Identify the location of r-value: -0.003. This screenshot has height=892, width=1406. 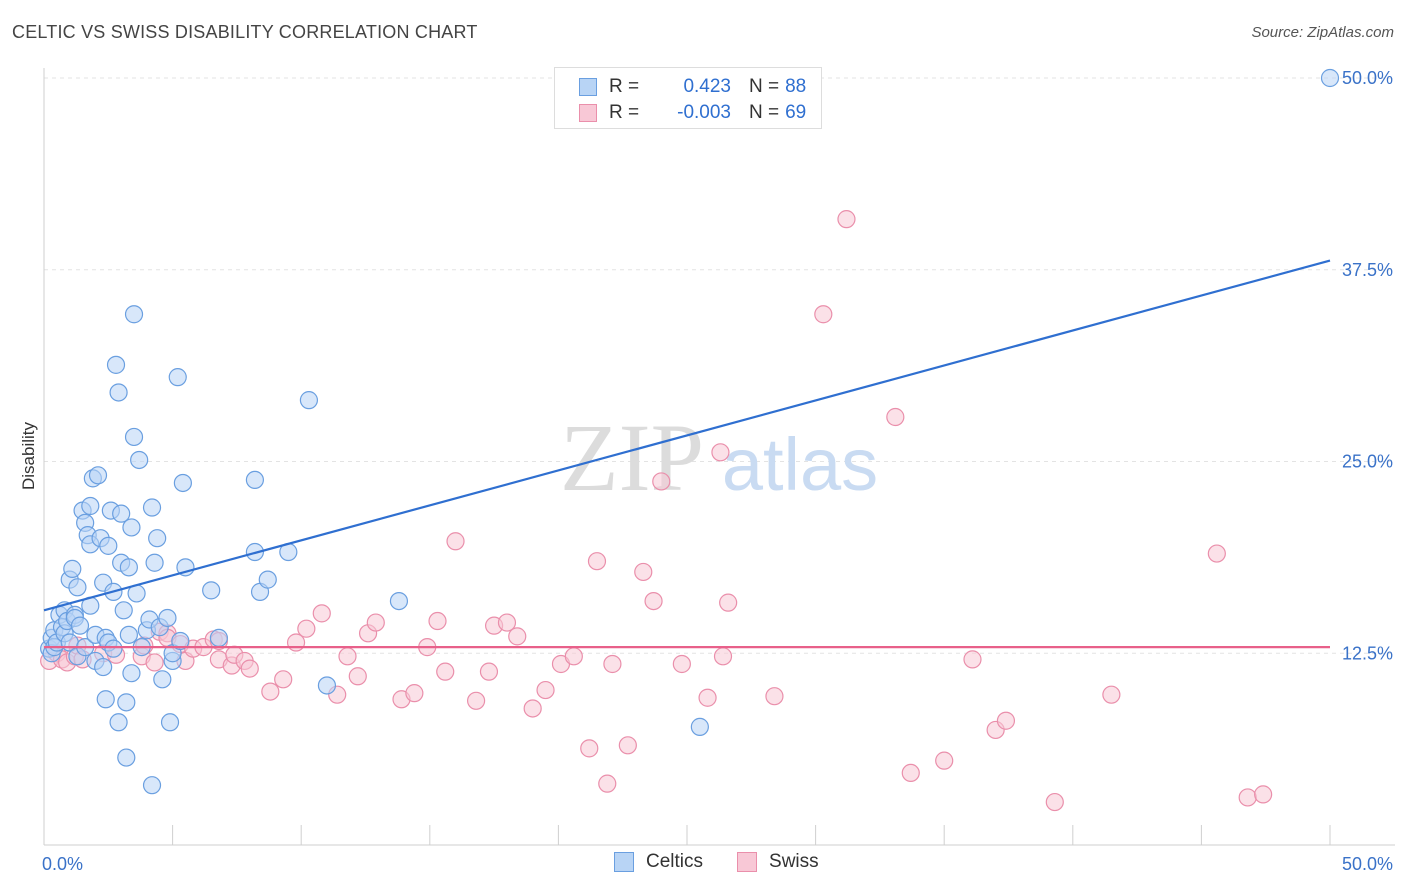
(704, 112).